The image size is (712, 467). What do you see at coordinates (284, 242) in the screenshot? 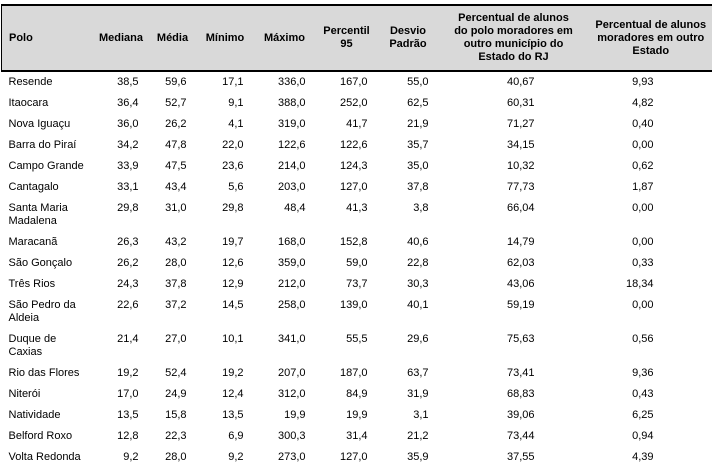
I see `value-cell: 168,0` at bounding box center [284, 242].